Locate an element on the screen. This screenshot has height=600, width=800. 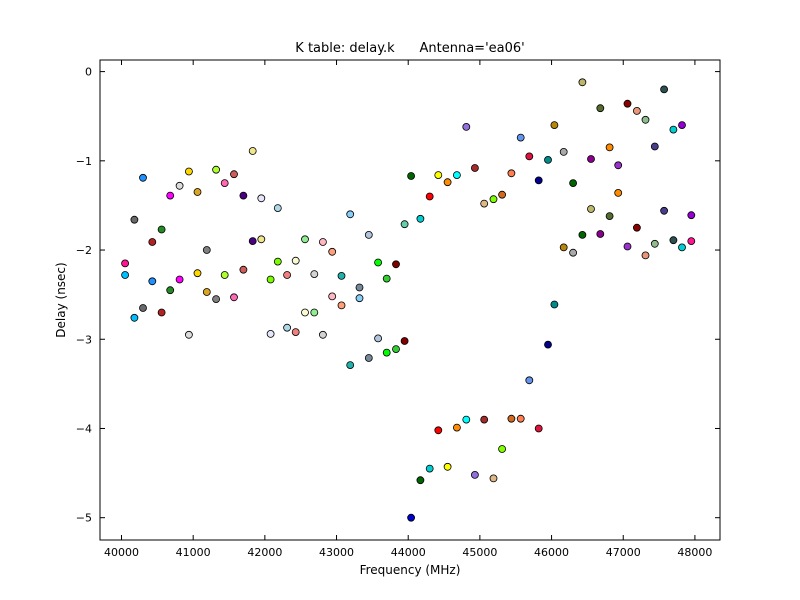
x-tick-label: 44000 is located at coordinates (408, 552).